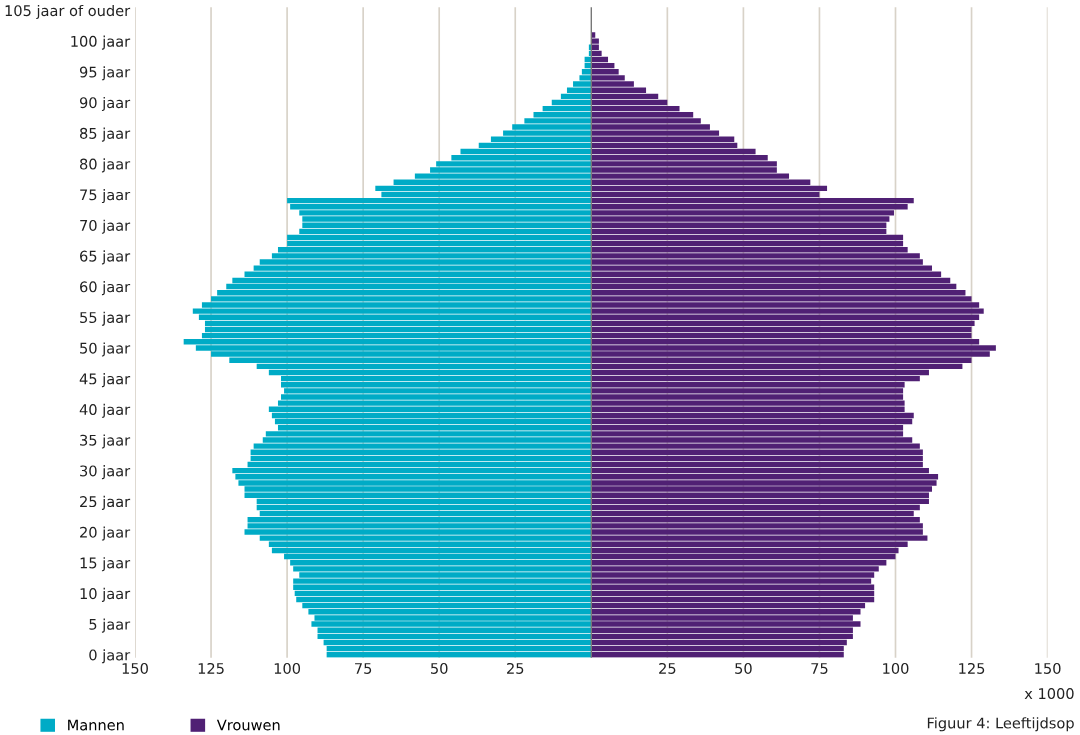 The image size is (1080, 735). I want to click on y-tick-label: 35 jaar, so click(105, 441).